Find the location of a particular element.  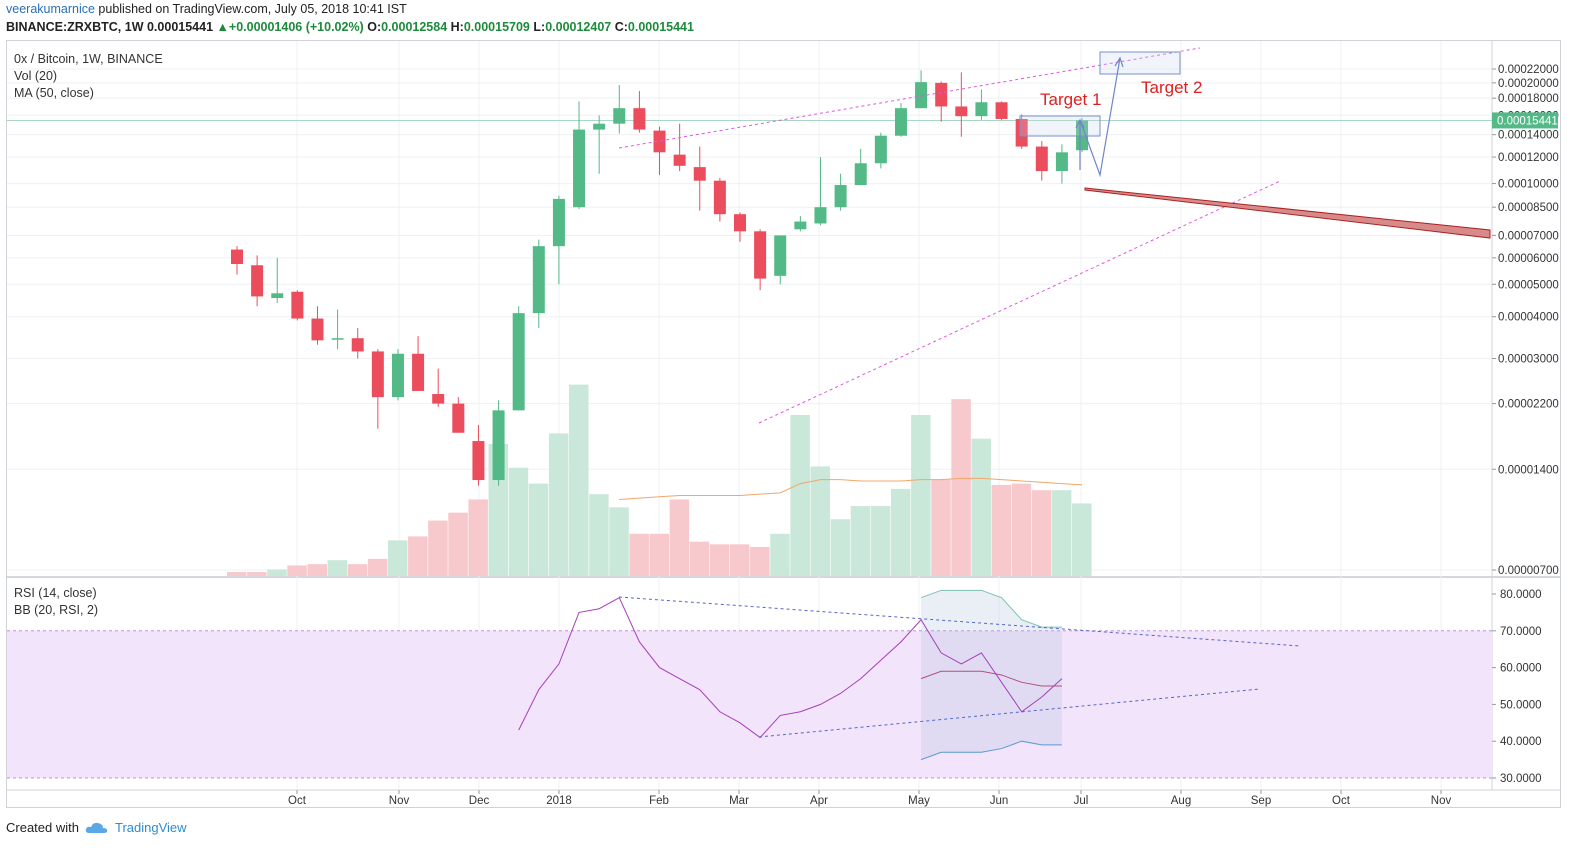

created-with-text: Created with is located at coordinates (42, 827).